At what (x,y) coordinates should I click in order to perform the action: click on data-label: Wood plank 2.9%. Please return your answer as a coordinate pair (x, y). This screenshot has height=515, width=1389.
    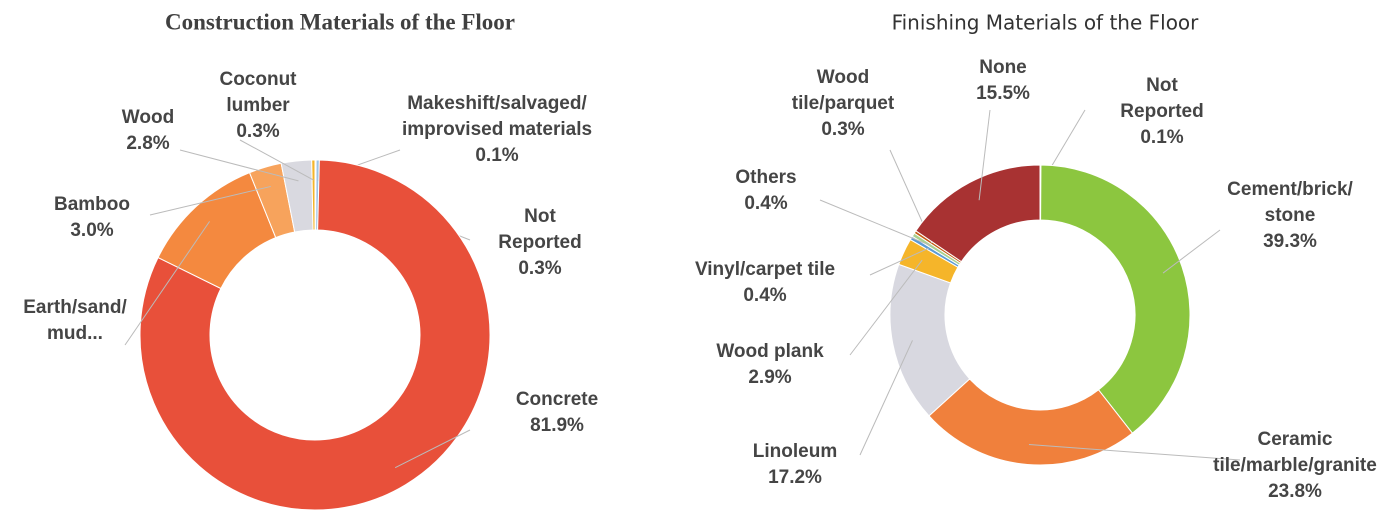
    Looking at the image, I should click on (770, 364).